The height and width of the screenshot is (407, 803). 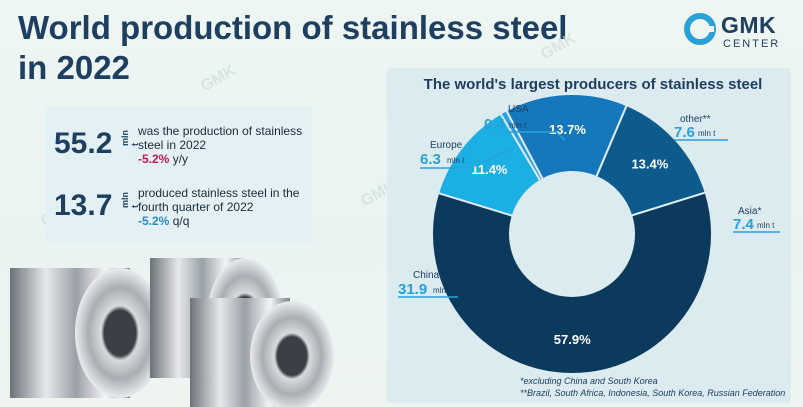 I want to click on label-china-unit: mln t, so click(x=442, y=290).